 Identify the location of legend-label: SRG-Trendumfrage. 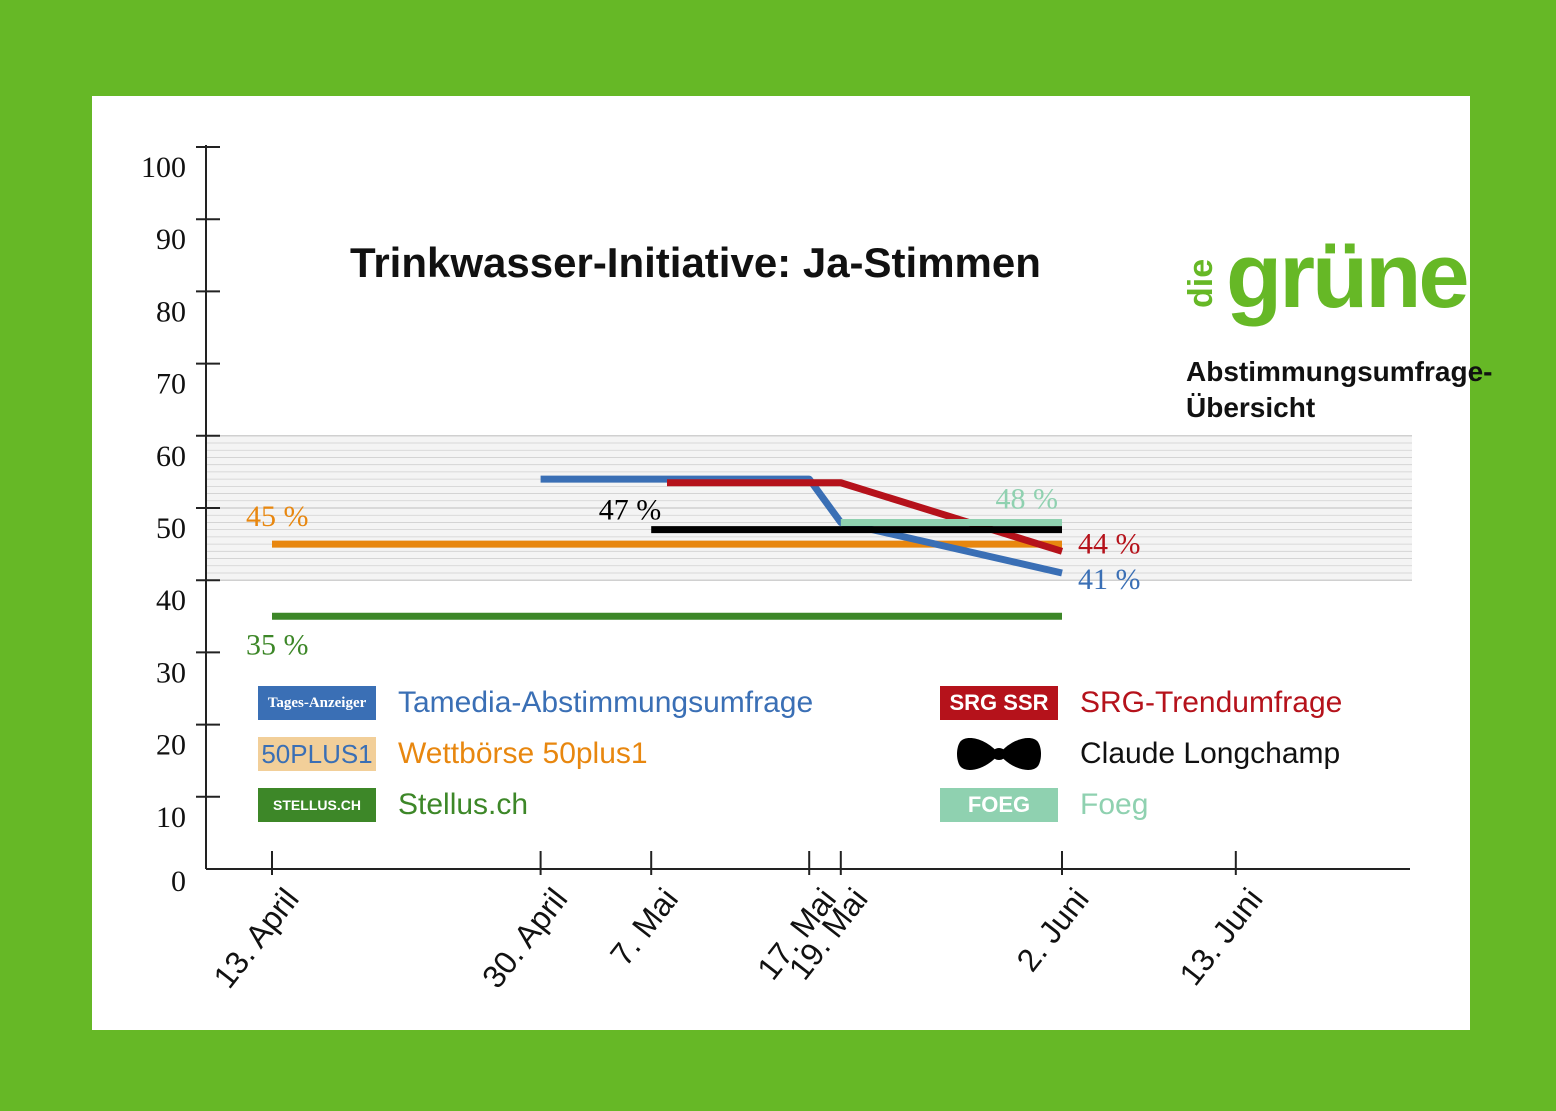
(1211, 702).